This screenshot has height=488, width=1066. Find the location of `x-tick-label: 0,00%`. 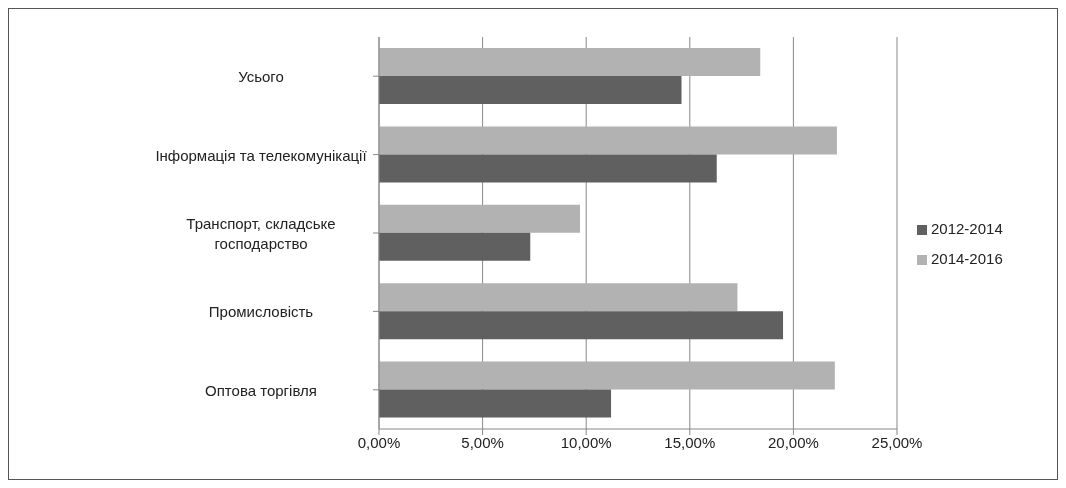

x-tick-label: 0,00% is located at coordinates (379, 442).